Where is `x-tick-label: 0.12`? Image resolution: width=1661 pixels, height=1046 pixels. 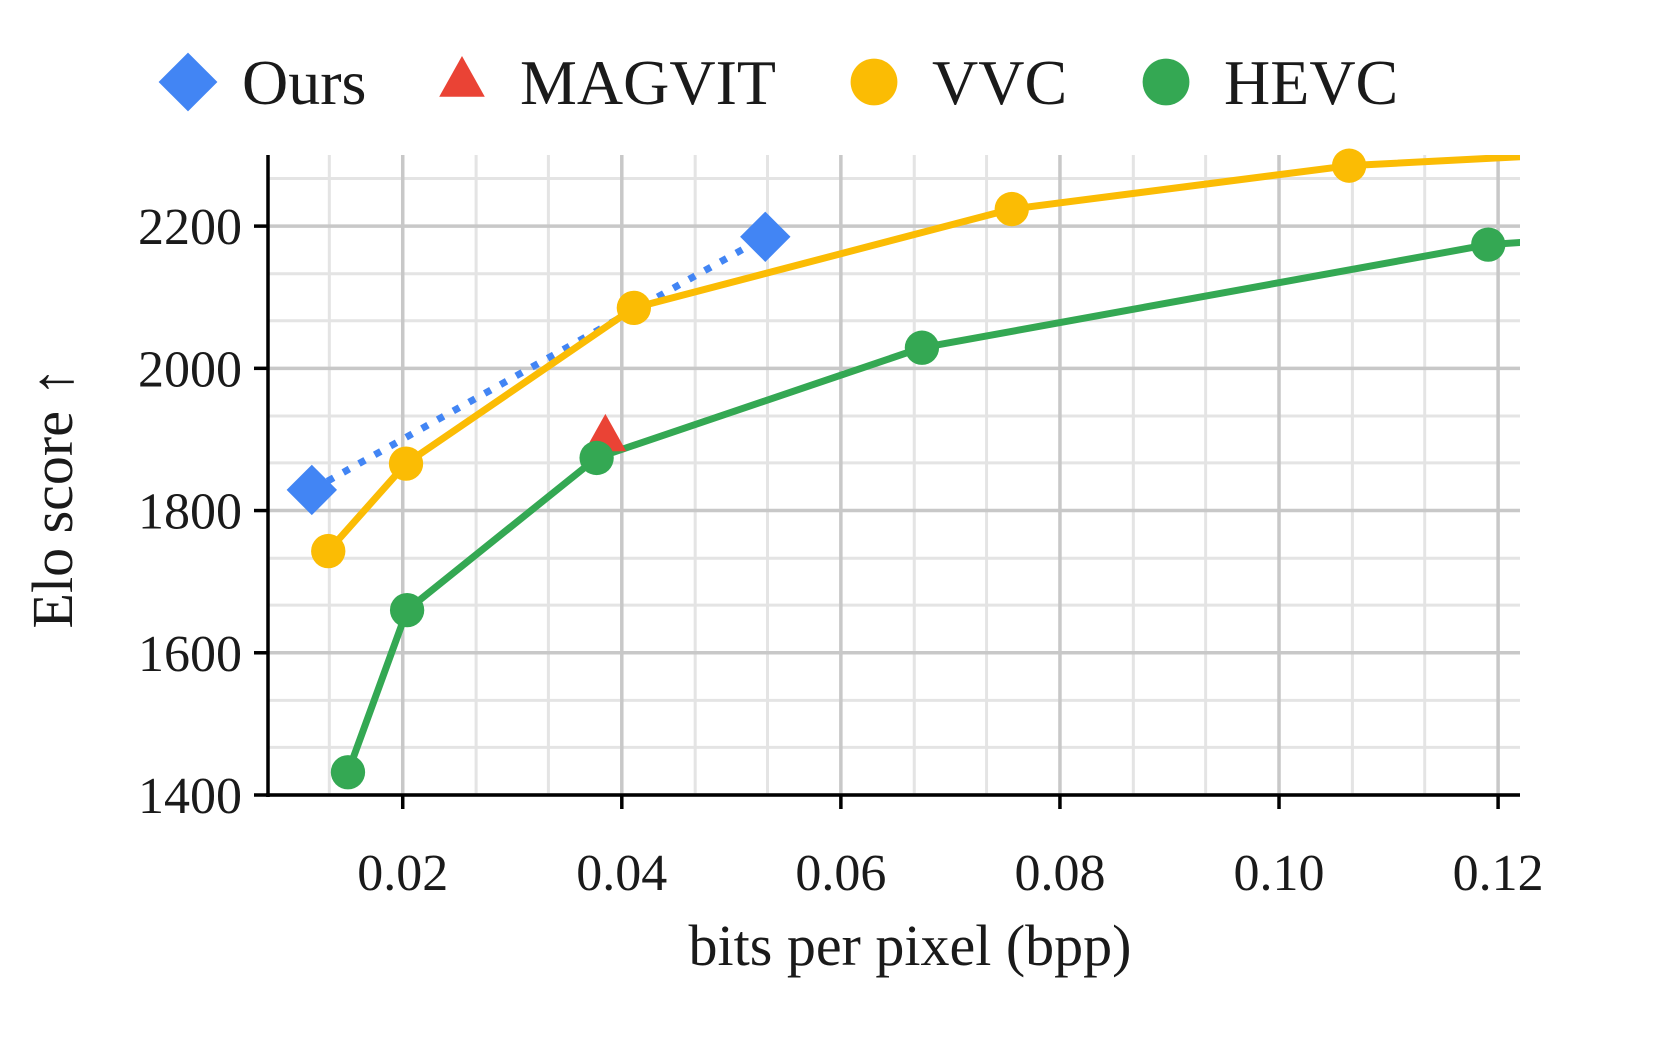 x-tick-label: 0.12 is located at coordinates (1498, 873).